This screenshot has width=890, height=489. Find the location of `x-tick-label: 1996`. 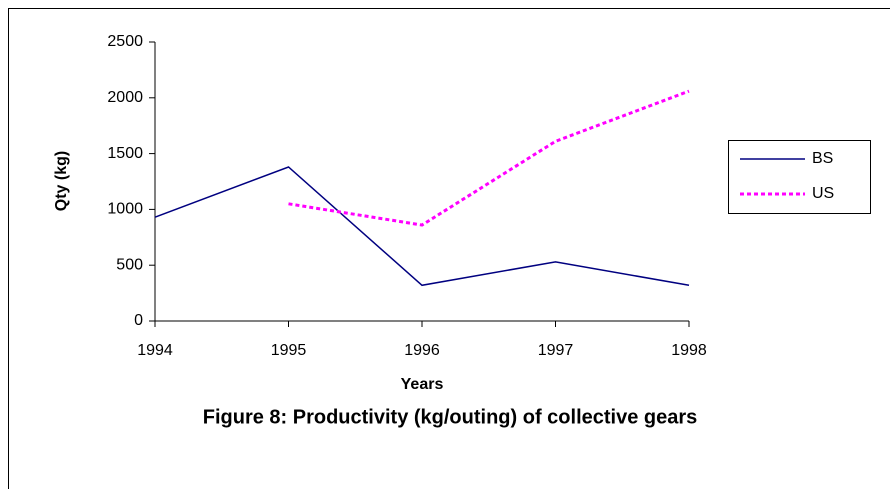

x-tick-label: 1996 is located at coordinates (422, 350).